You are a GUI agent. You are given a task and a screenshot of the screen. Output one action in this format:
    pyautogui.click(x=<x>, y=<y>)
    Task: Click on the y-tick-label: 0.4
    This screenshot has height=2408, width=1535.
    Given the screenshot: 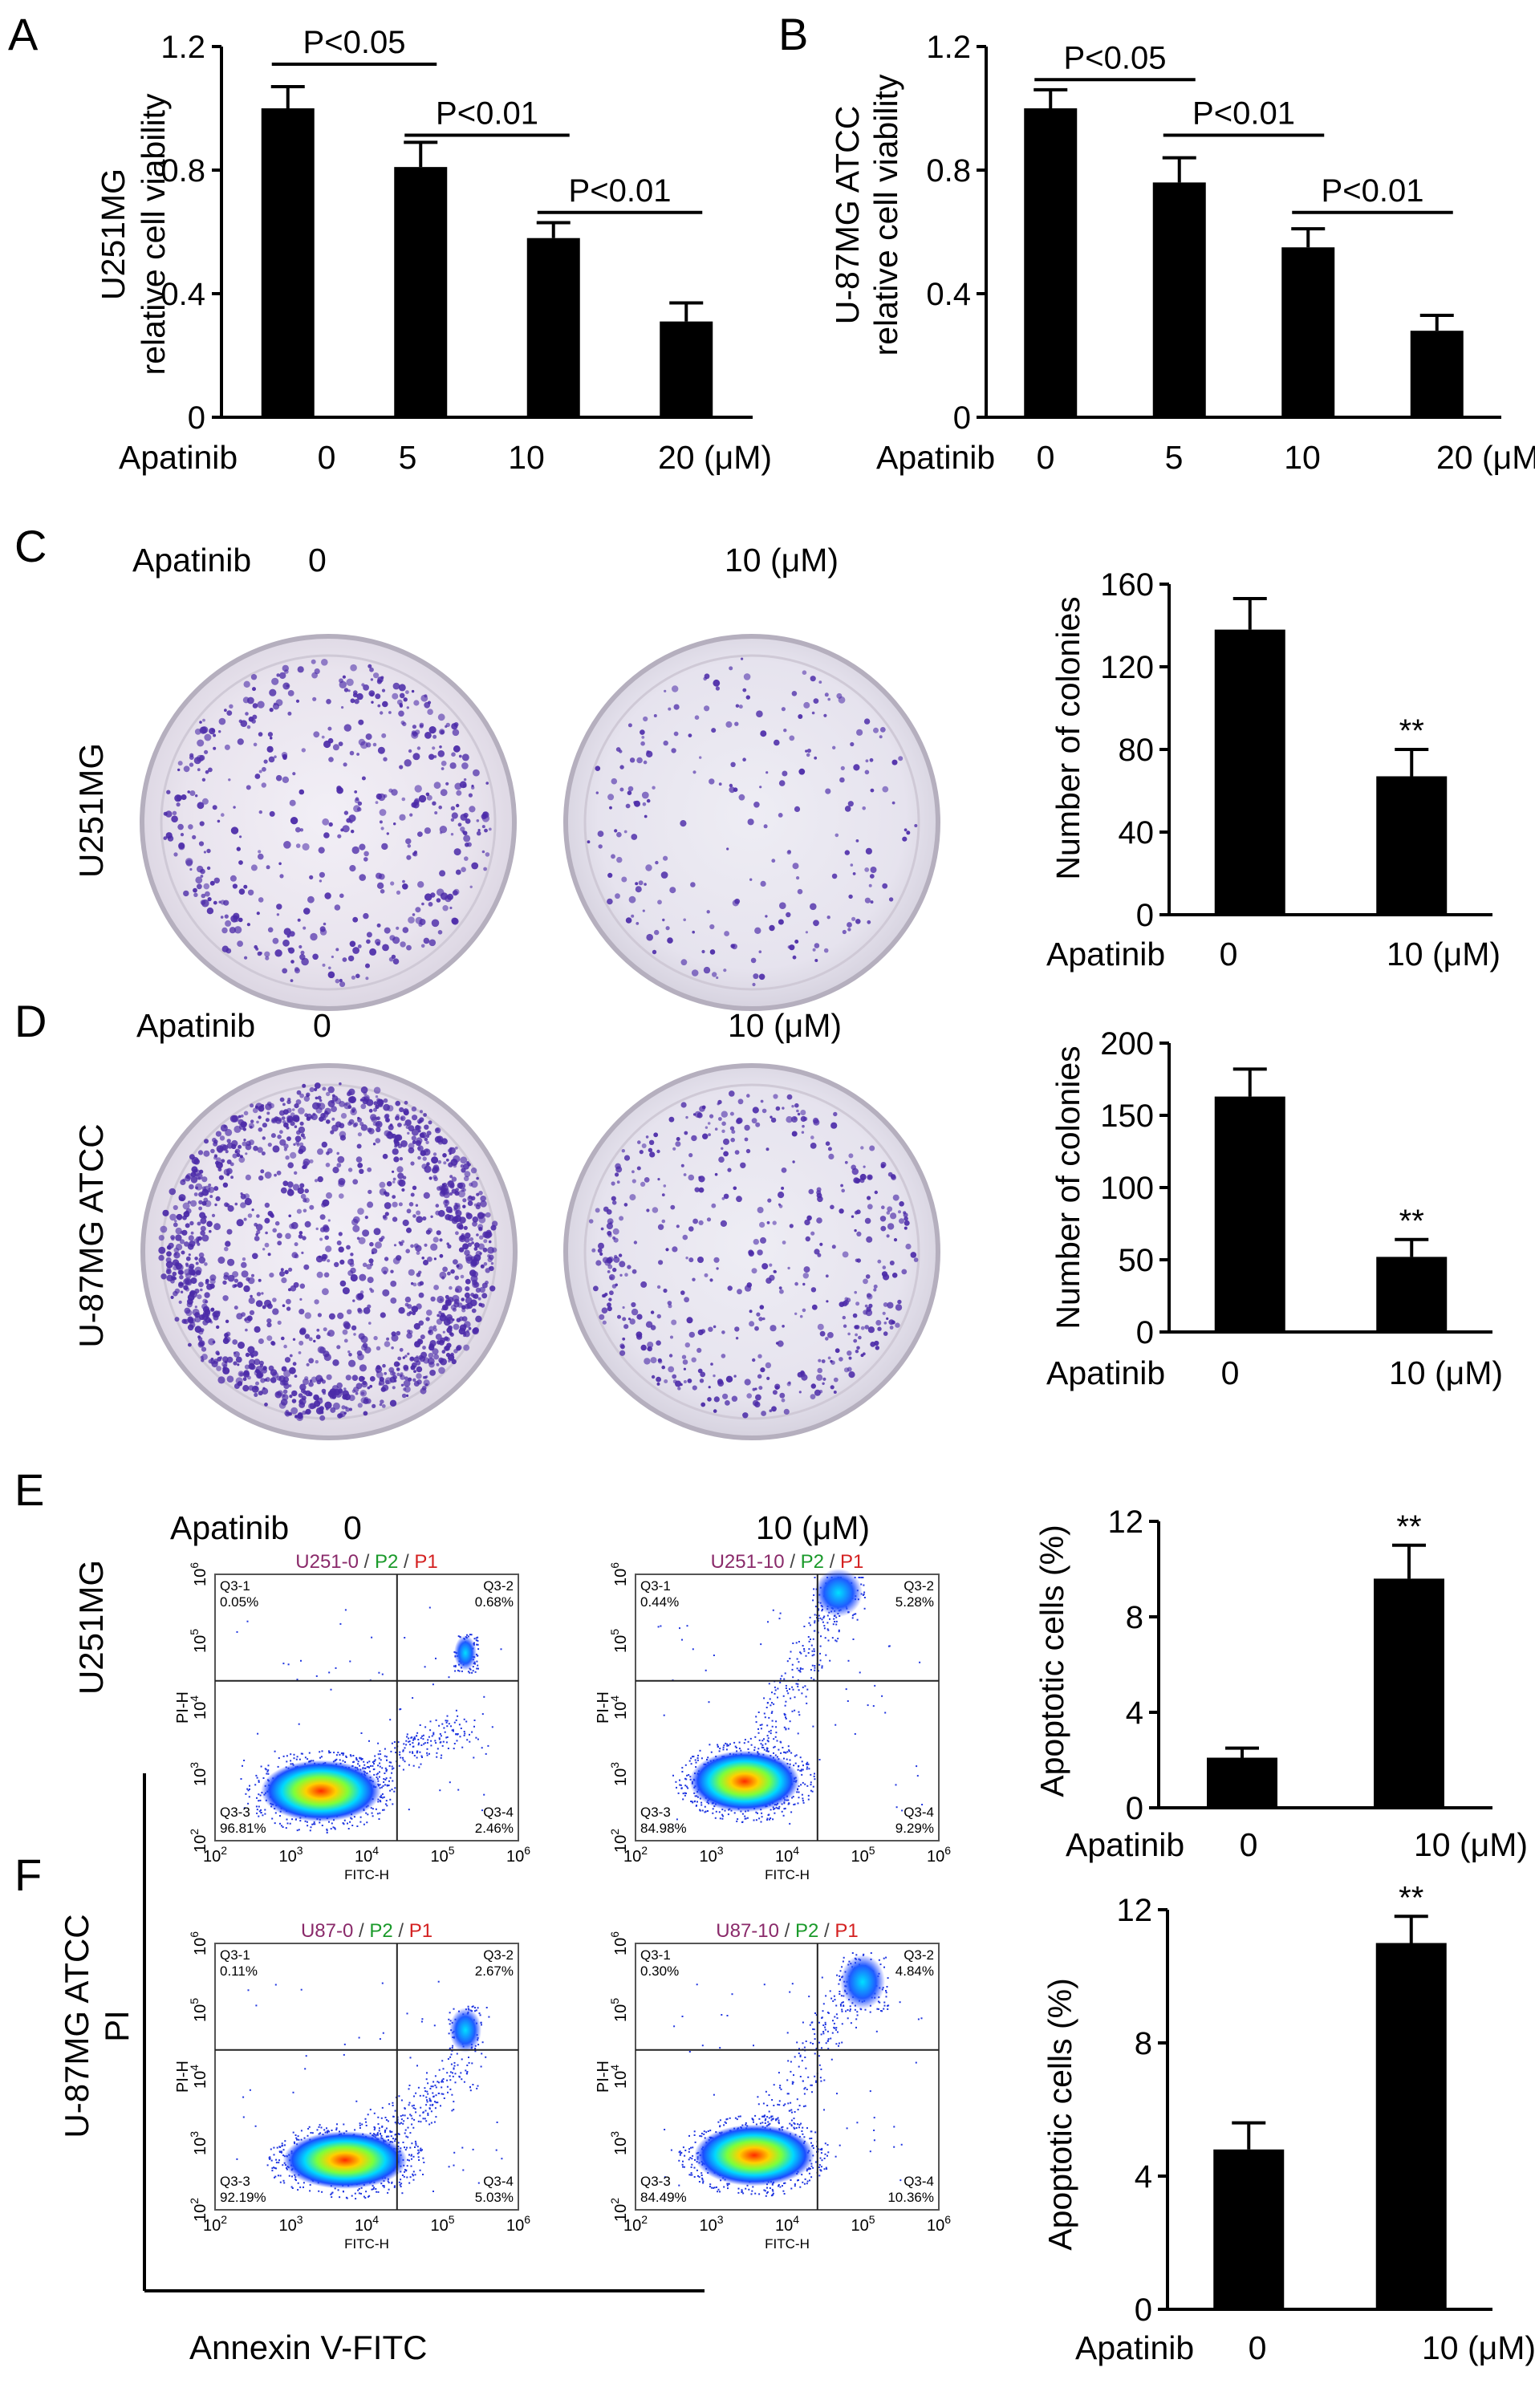 What is the action you would take?
    pyautogui.click(x=948, y=294)
    